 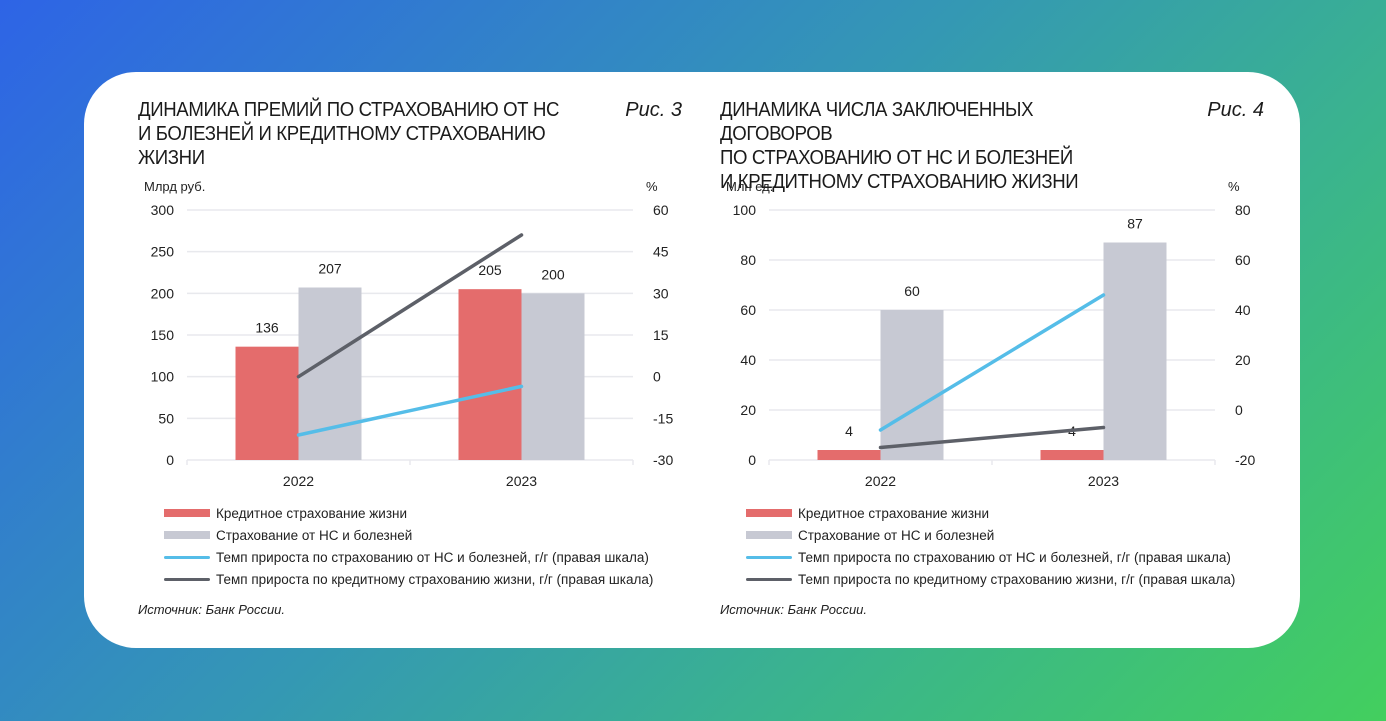 What do you see at coordinates (663, 418) in the screenshot?
I see `y2-tick-label: -15` at bounding box center [663, 418].